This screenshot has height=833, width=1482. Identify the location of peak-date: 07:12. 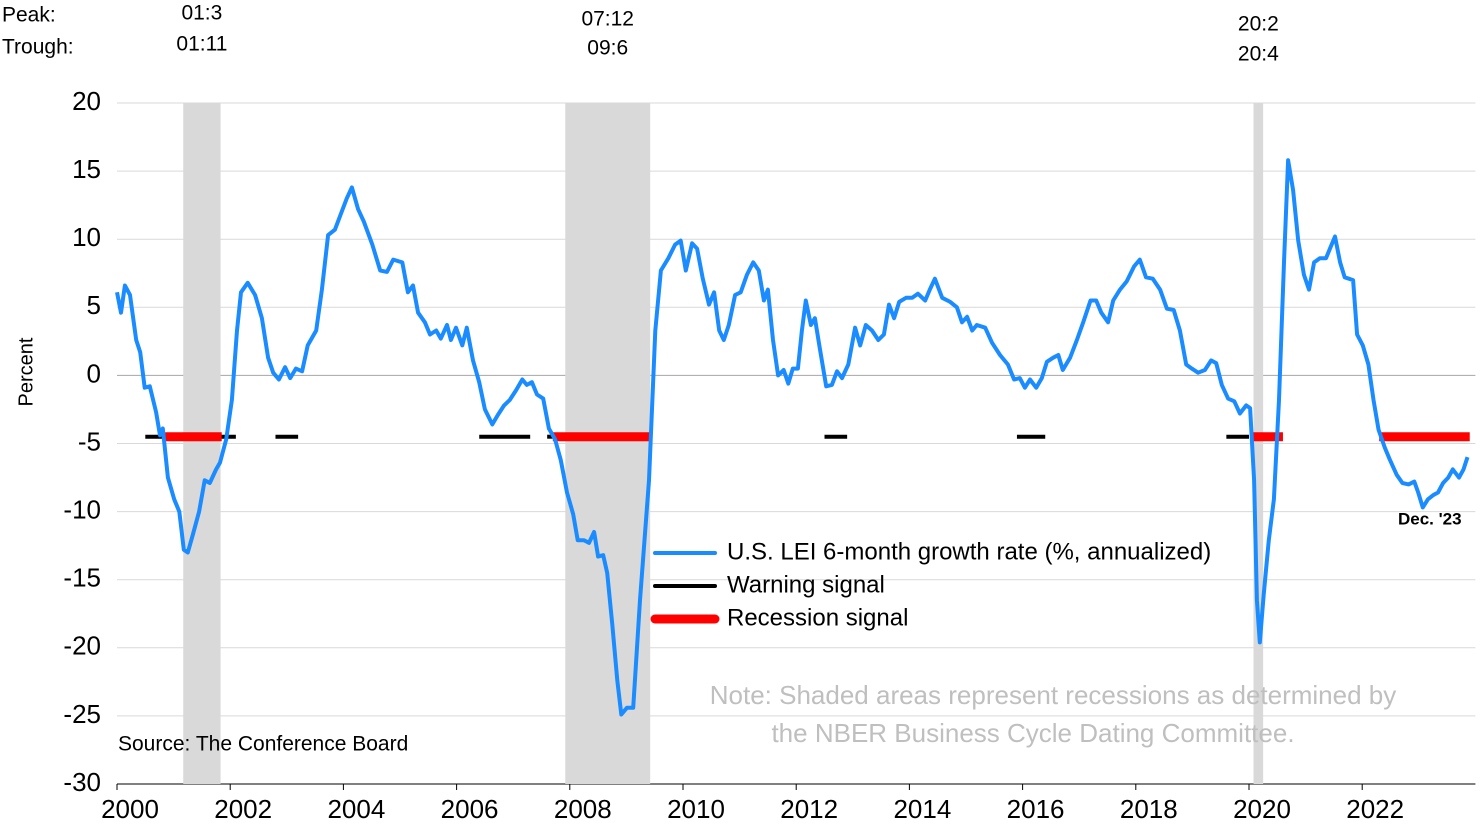
(607, 19).